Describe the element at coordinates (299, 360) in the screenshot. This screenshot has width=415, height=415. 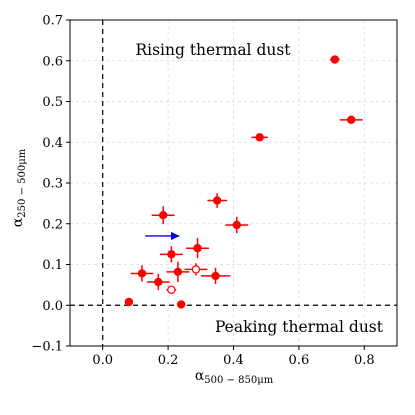
I see `x-tick-label: 0.6` at that location.